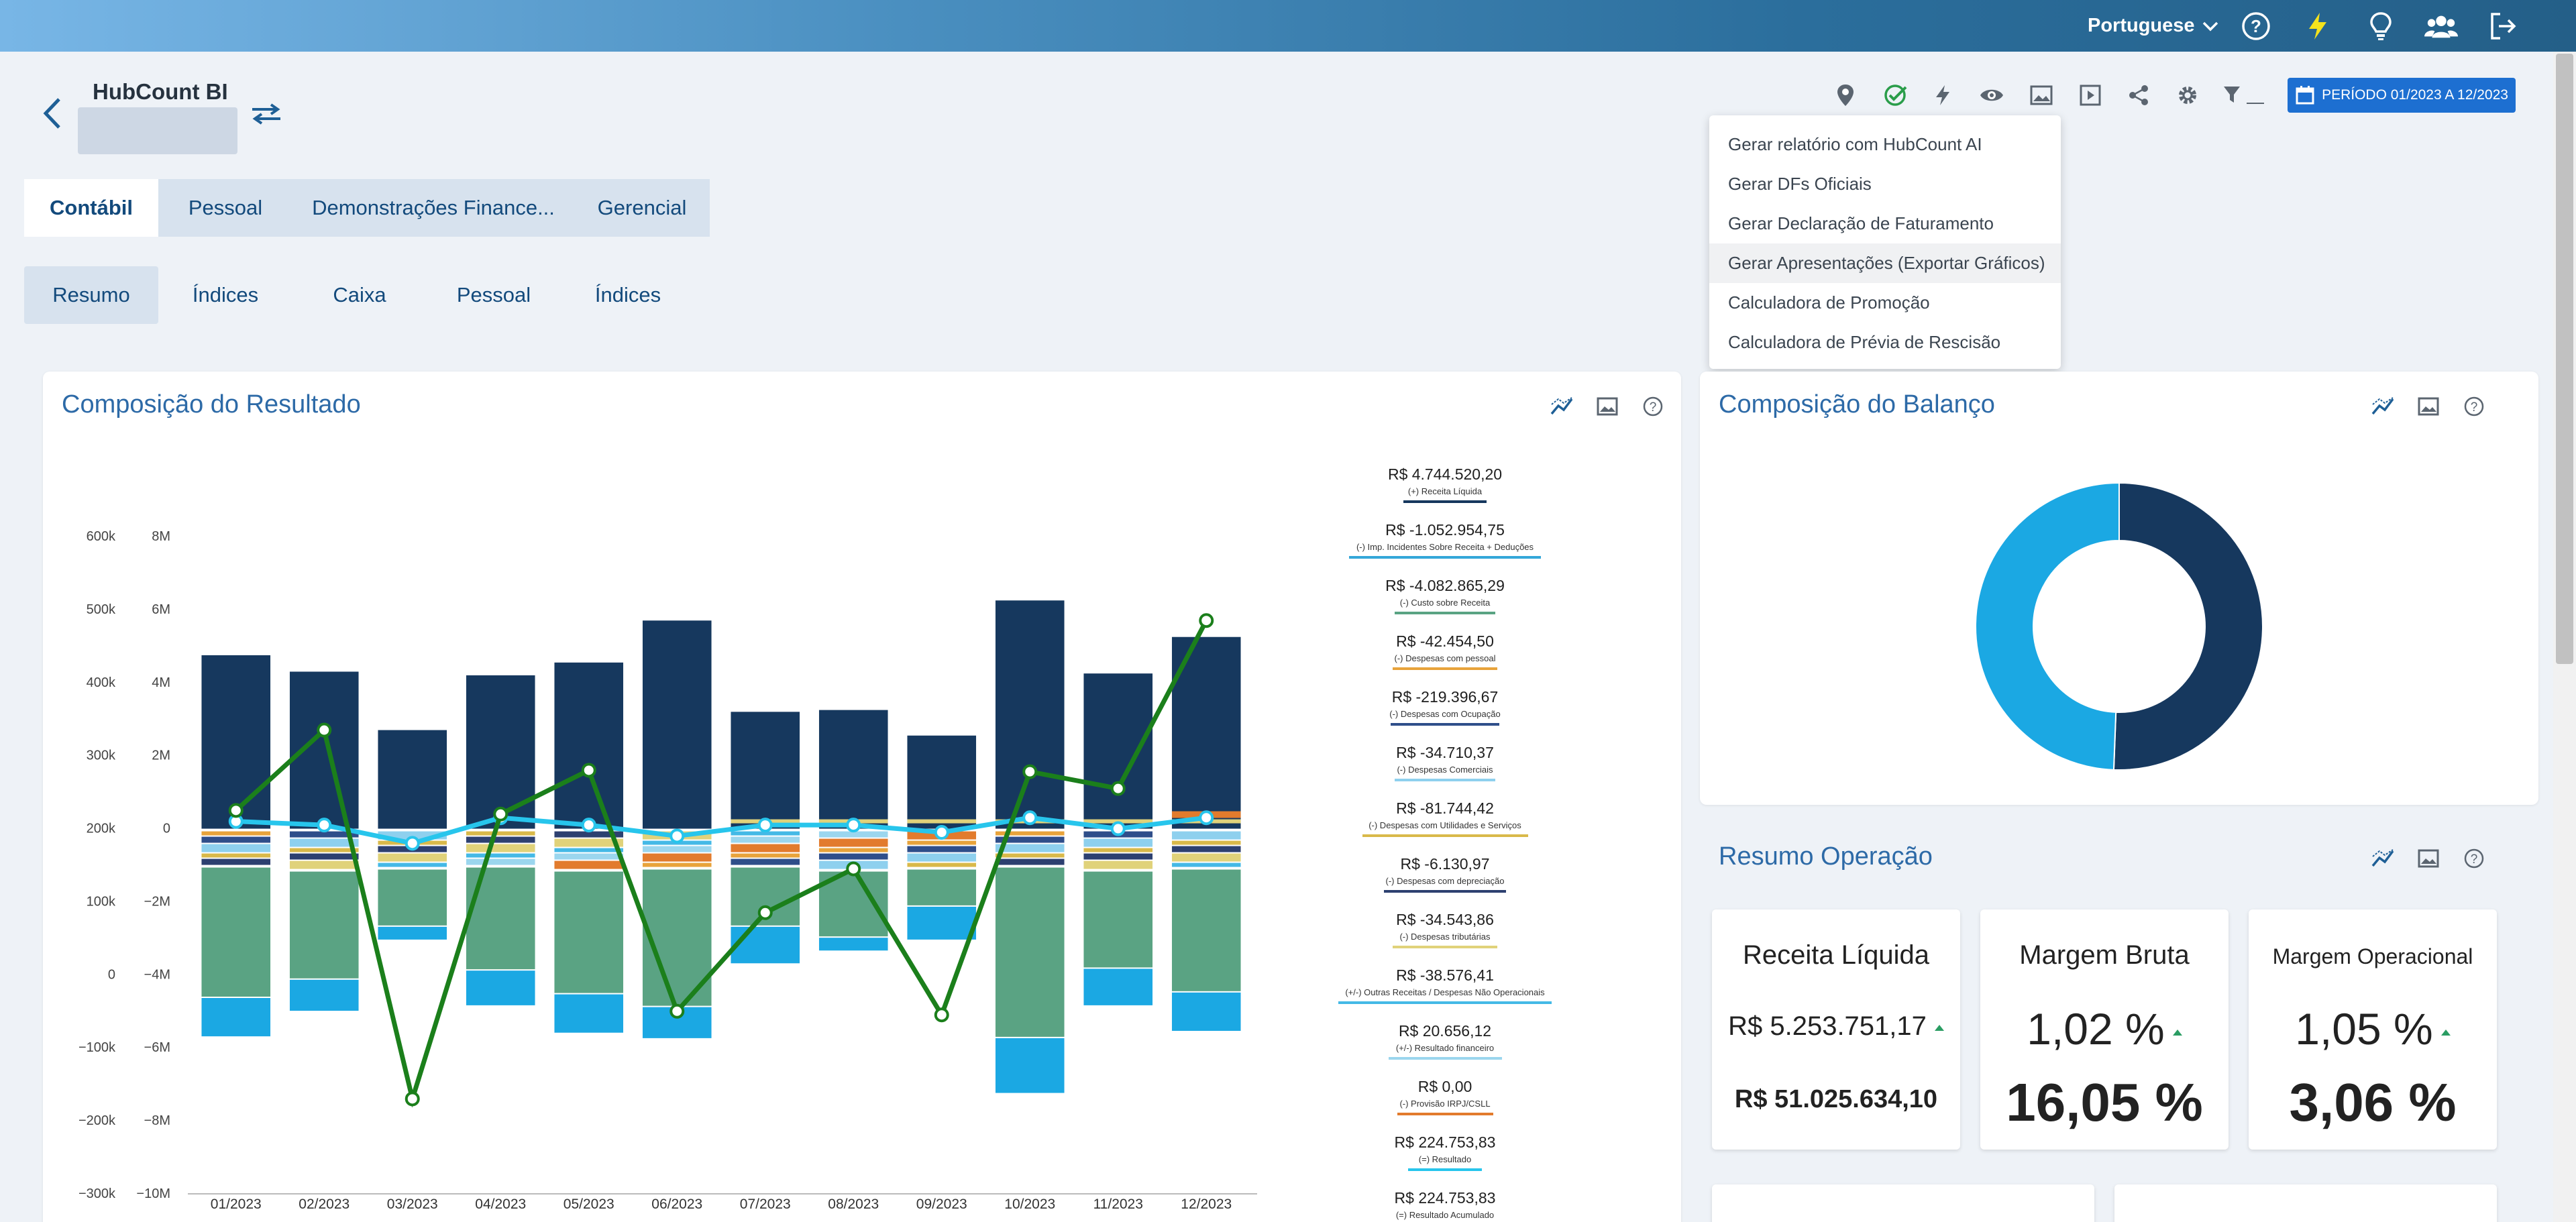 The image size is (2576, 1222). What do you see at coordinates (1445, 651) in the screenshot?
I see `legend-entry: R$ -42.454,50 (-) Despesas com pessoal` at bounding box center [1445, 651].